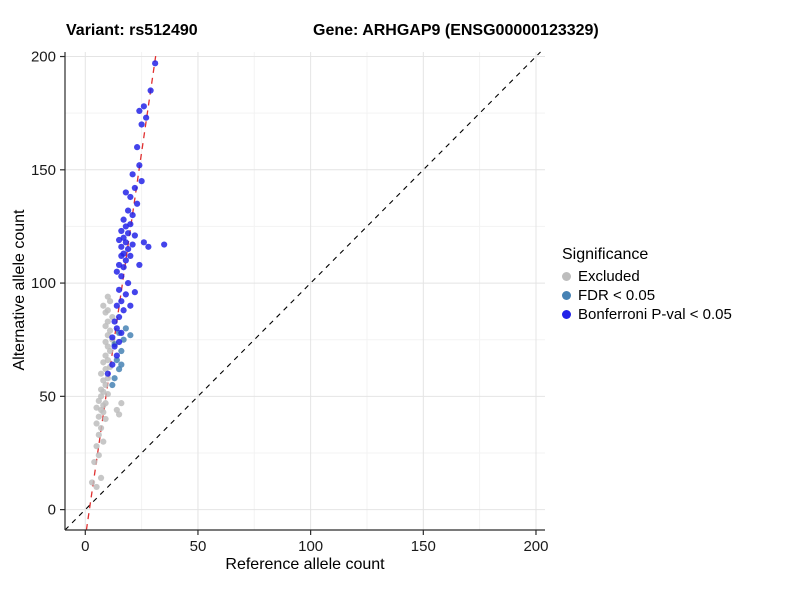 Image resolution: width=800 pixels, height=600 pixels. Describe the element at coordinates (132, 30) in the screenshot. I see `plot-title-variant: Variant: rs512490` at that location.